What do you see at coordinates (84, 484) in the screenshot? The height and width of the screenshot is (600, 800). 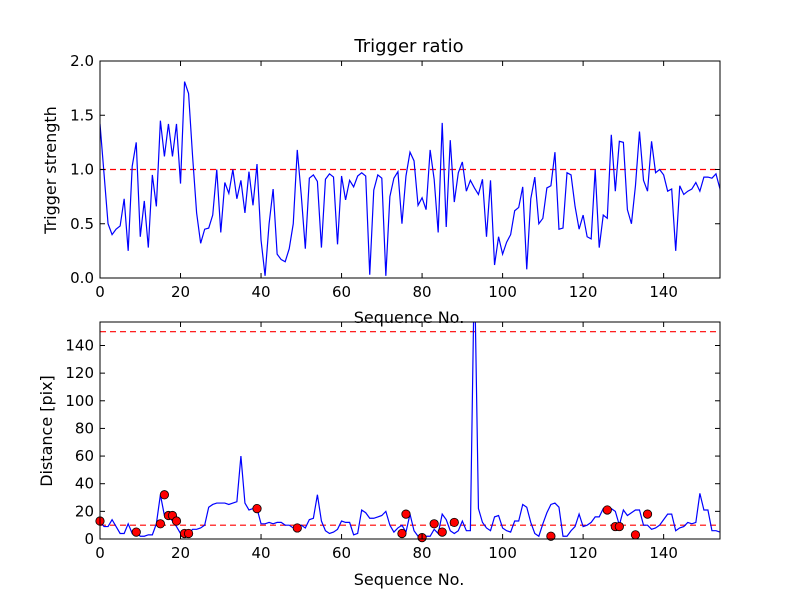 I see `y-tick-label: 40` at bounding box center [84, 484].